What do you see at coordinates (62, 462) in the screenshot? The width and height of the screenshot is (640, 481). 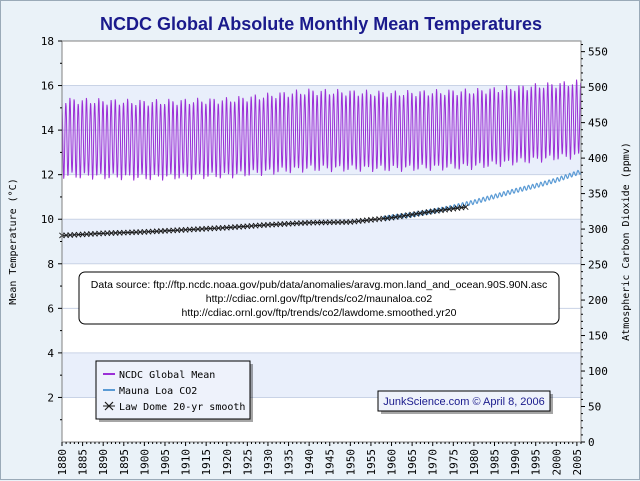 I see `x-tick-label: 1880` at bounding box center [62, 462].